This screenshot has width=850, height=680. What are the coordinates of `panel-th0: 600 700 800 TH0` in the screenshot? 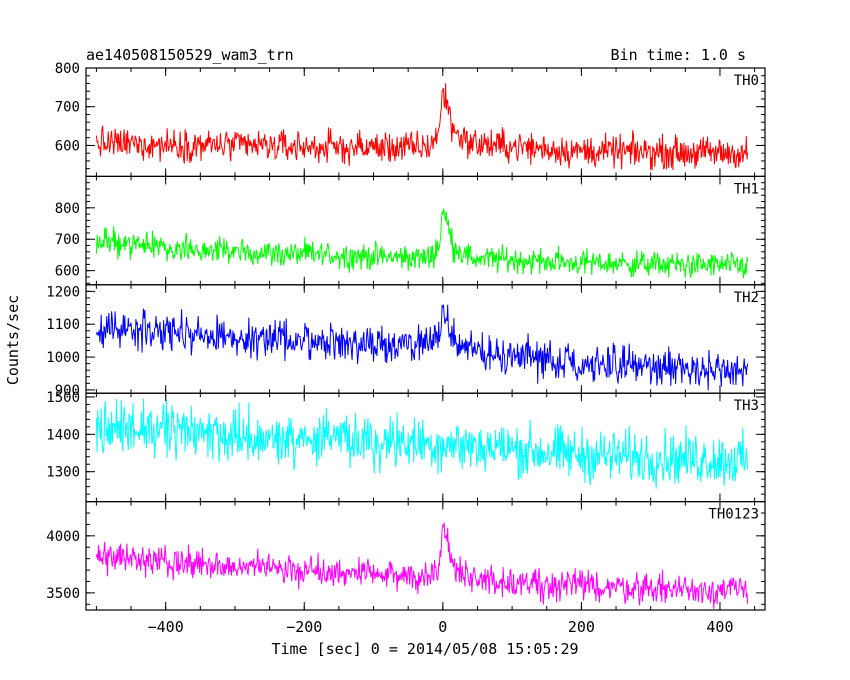 It's located at (410, 119).